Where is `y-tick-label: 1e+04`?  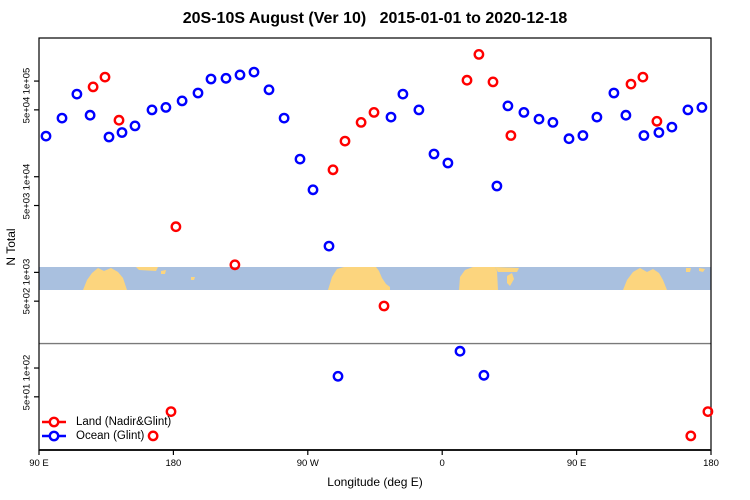 y-tick-label: 1e+04 is located at coordinates (27, 177).